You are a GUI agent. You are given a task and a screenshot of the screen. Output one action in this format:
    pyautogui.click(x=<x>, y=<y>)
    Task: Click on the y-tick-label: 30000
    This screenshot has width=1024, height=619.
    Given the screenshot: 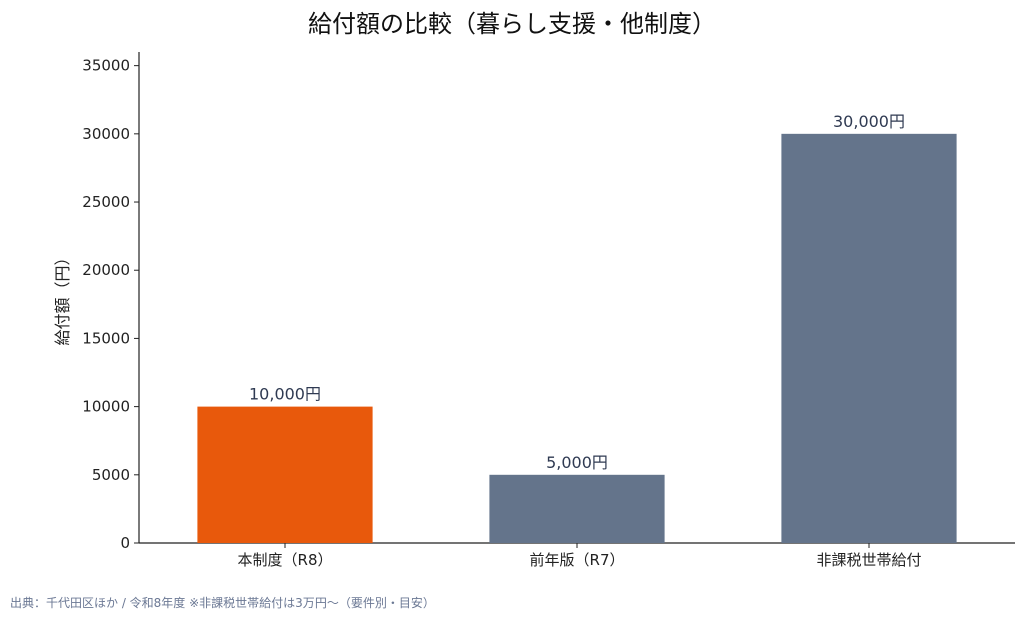 What is the action you would take?
    pyautogui.click(x=106, y=134)
    